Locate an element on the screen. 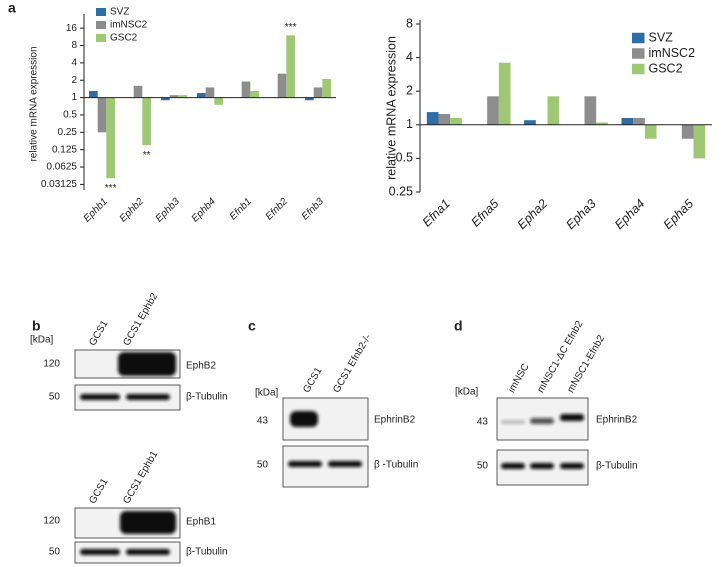 The height and width of the screenshot is (567, 722). x-tick-label: Ephb3 is located at coordinates (168, 210).